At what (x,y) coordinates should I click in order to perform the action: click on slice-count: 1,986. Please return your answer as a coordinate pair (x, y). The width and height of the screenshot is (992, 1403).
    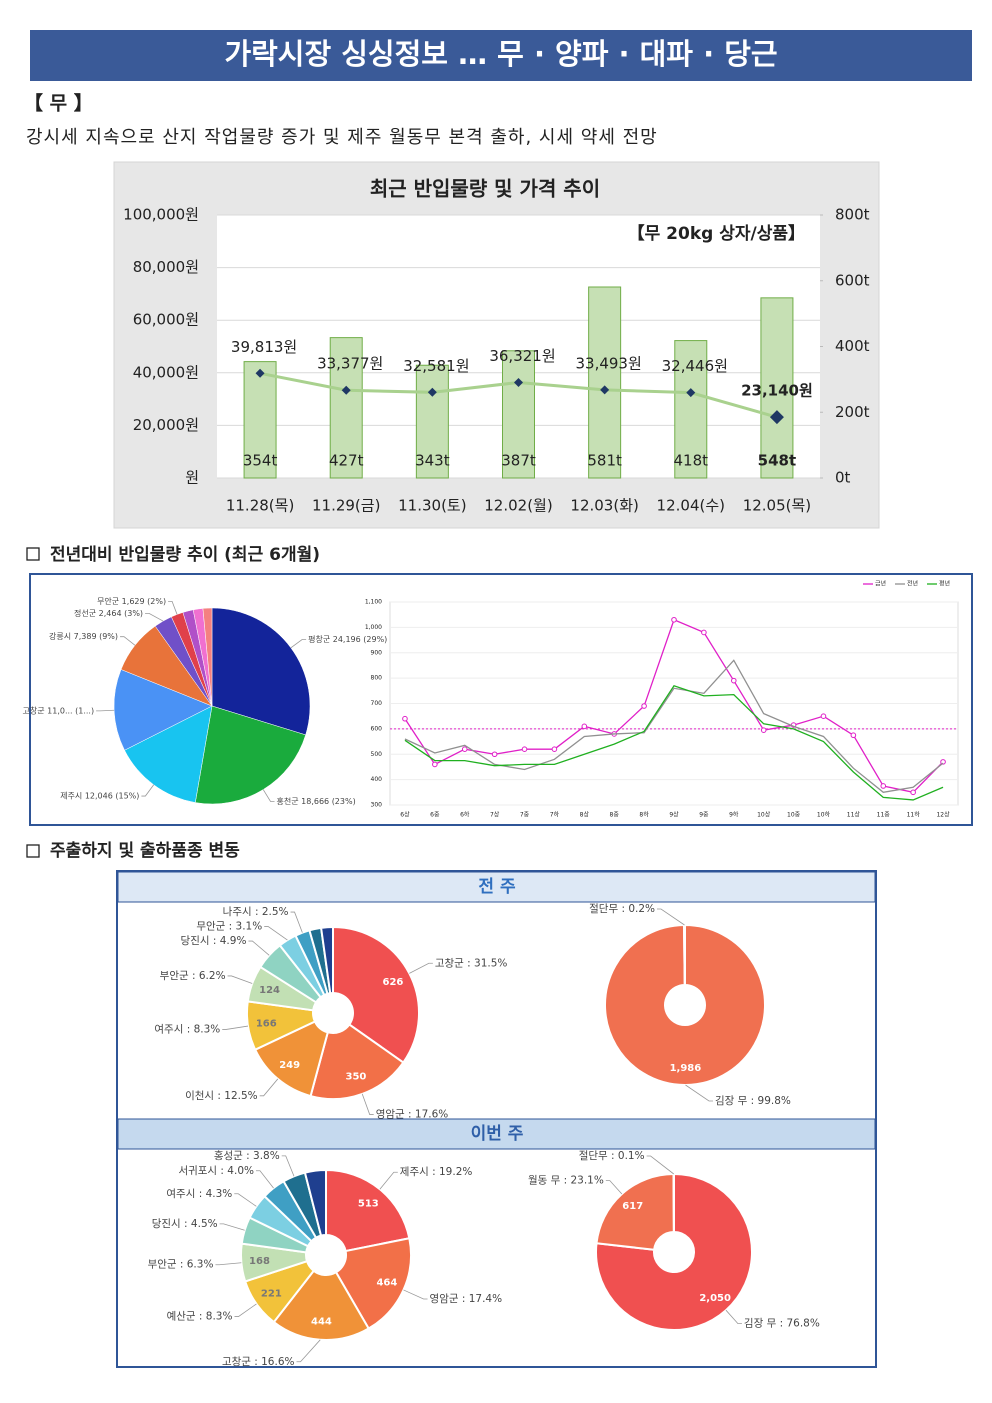
    Looking at the image, I should click on (686, 1068).